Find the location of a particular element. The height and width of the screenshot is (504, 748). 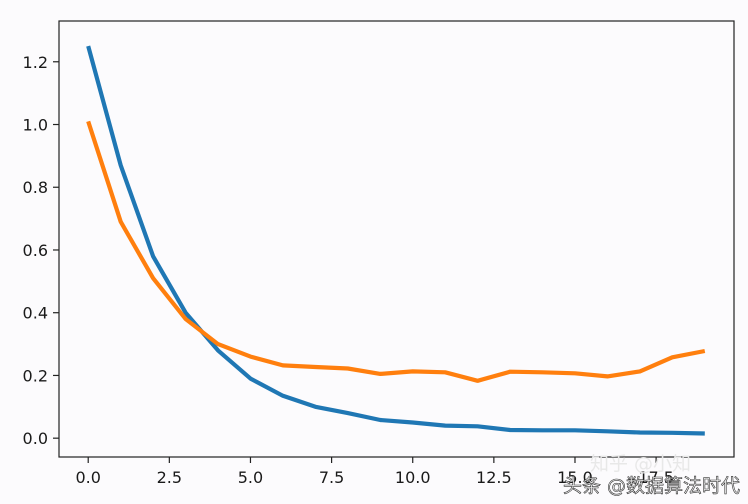

x-tick-label: 17.5 is located at coordinates (656, 477).